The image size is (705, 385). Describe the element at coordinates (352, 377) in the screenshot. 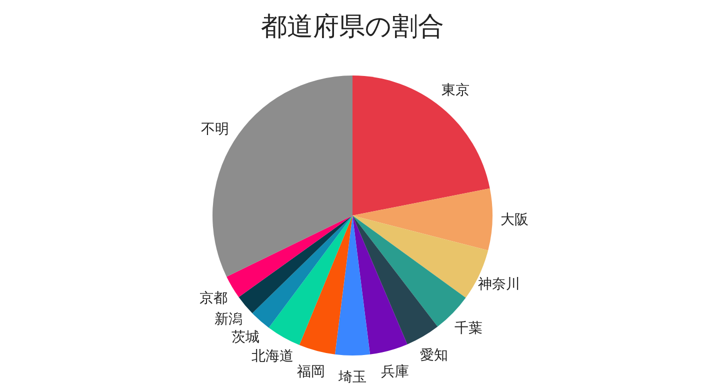

I see `slice-label: 埼玉` at that location.